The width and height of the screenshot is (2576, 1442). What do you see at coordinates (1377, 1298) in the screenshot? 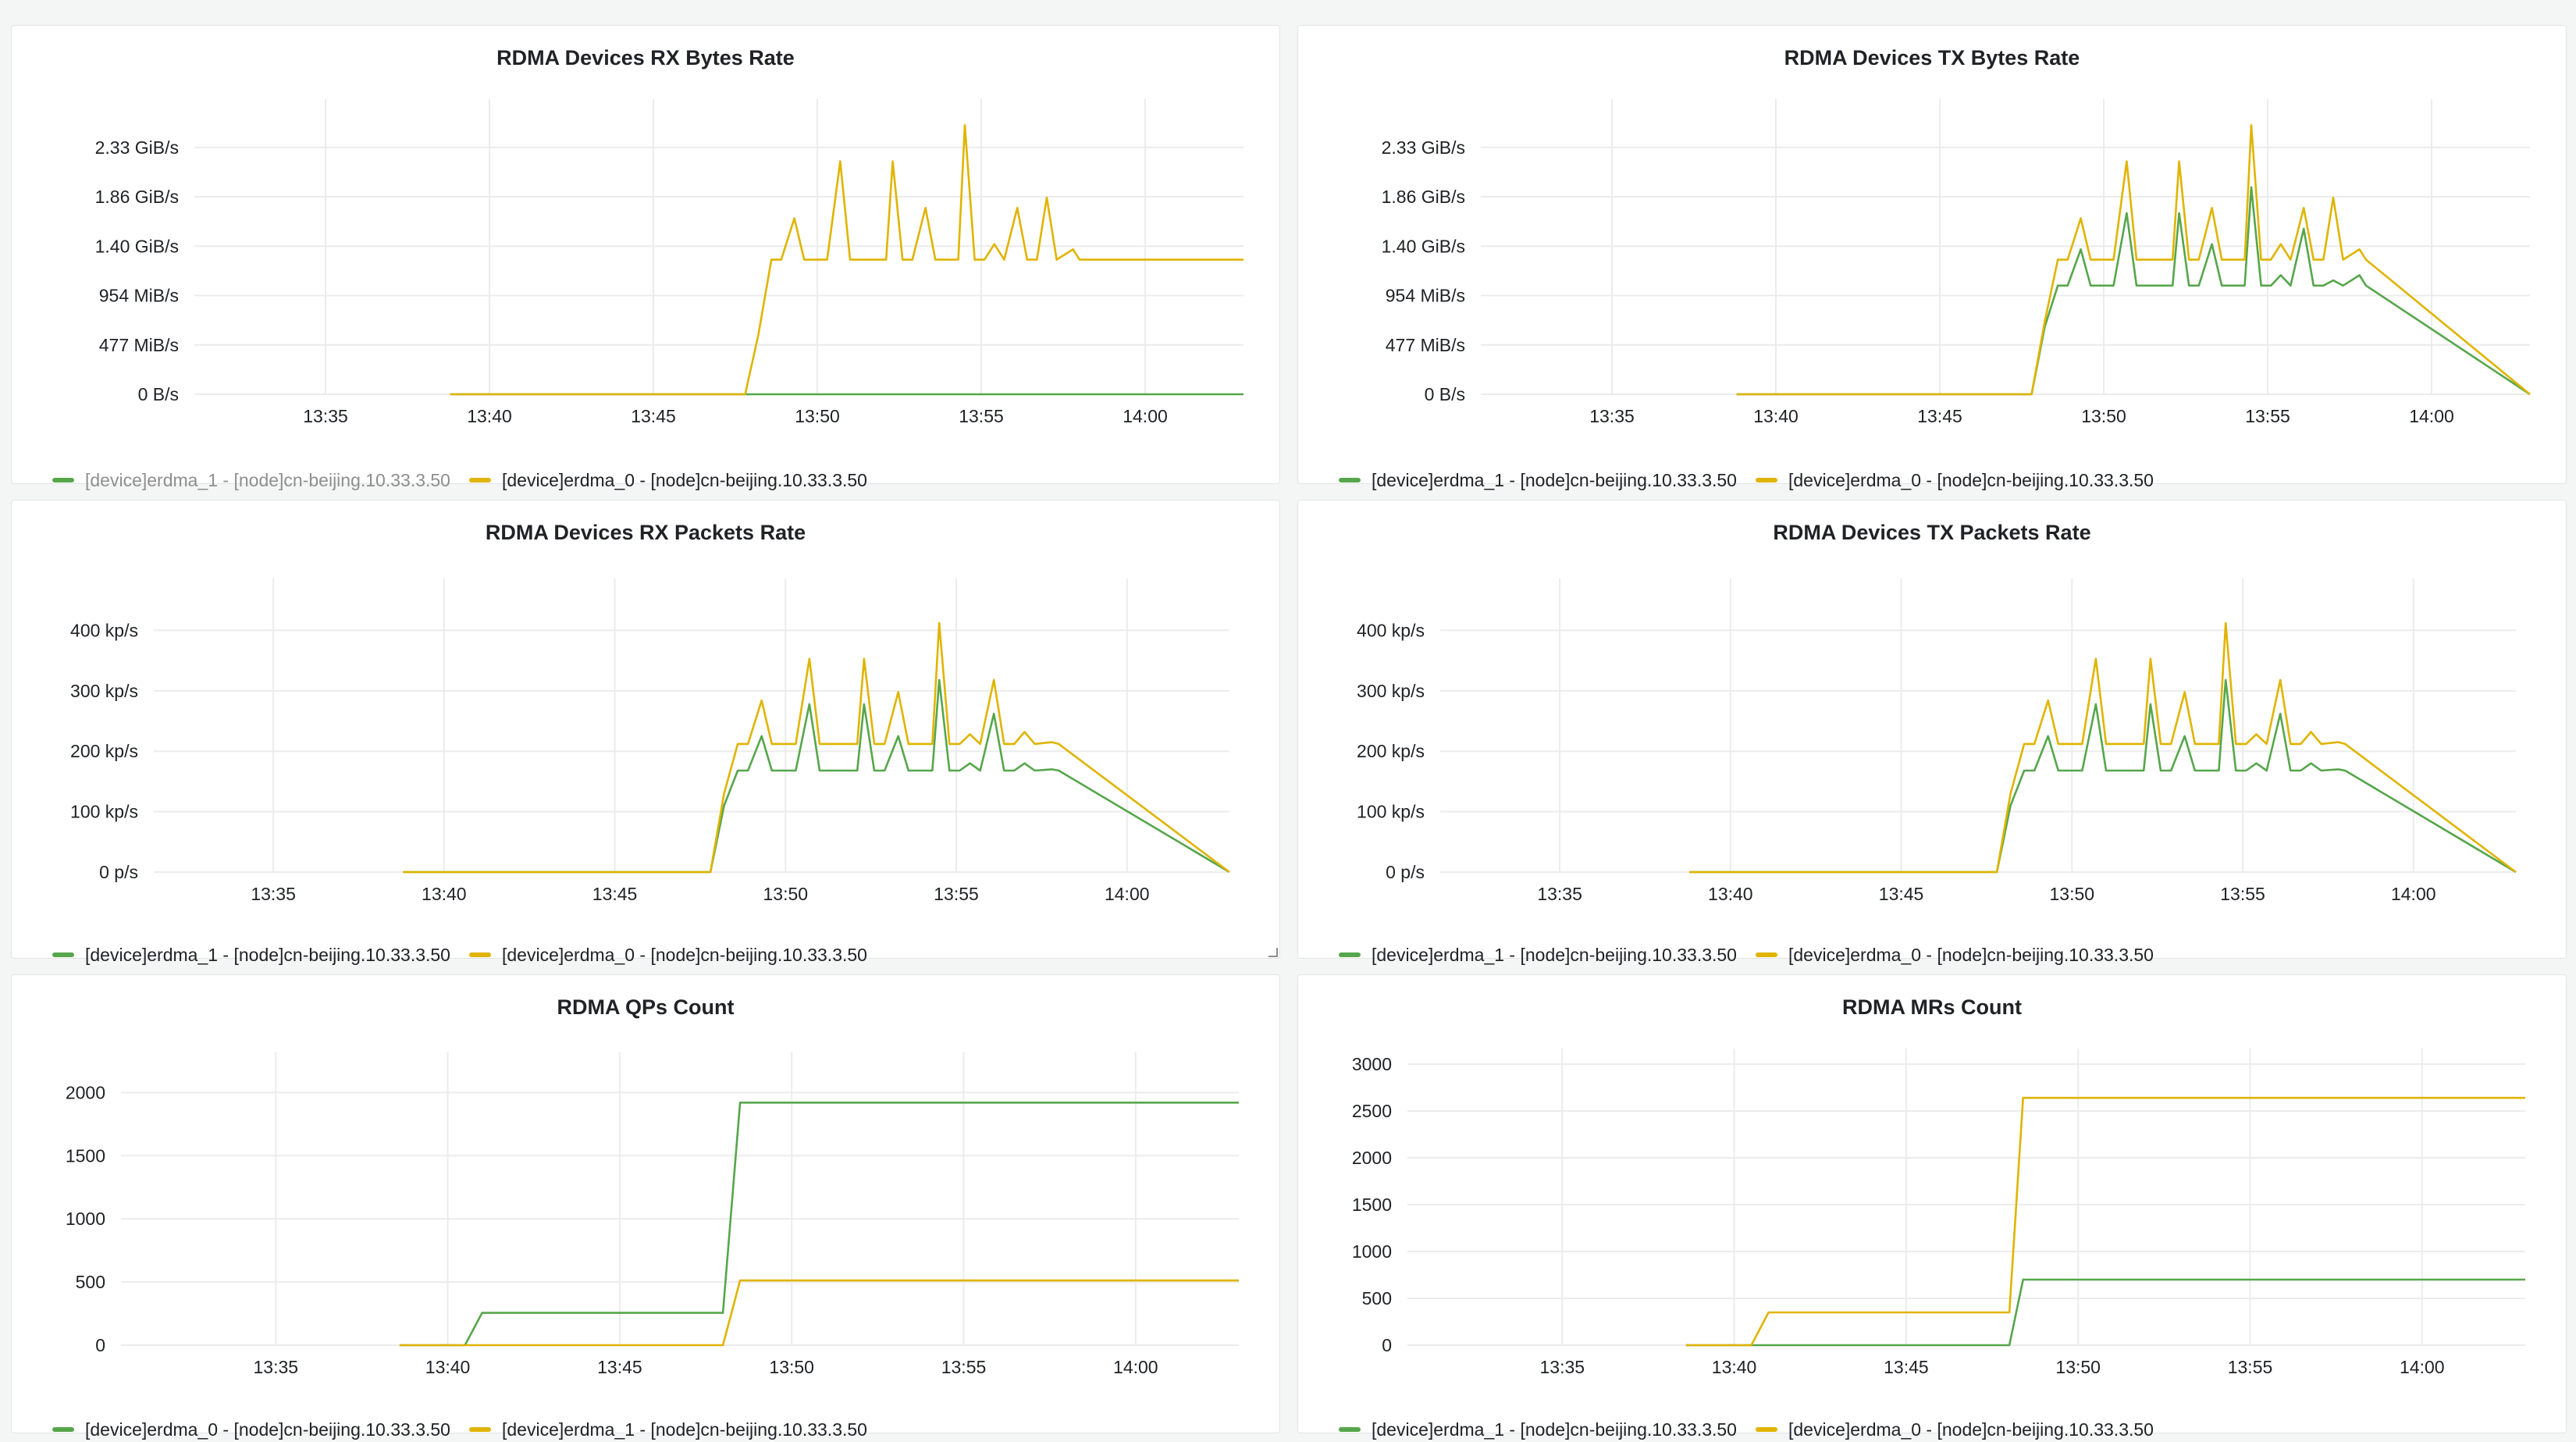
I see `y-tick-label: 500` at bounding box center [1377, 1298].